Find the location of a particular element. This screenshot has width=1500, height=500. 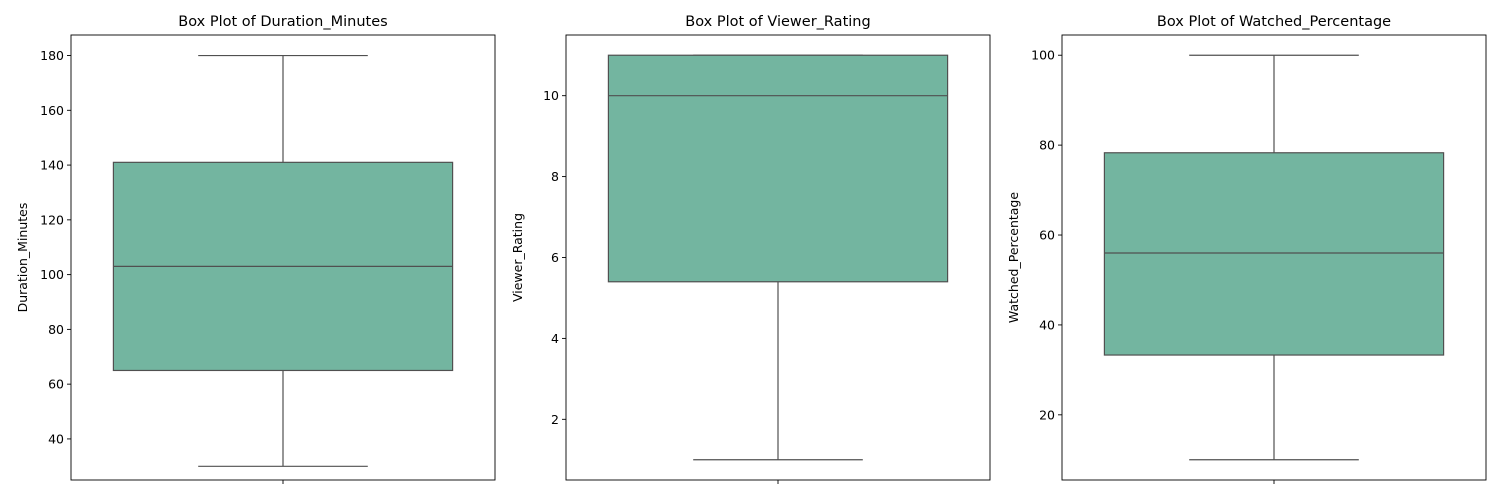

y-tick-label: 120 is located at coordinates (52, 219).